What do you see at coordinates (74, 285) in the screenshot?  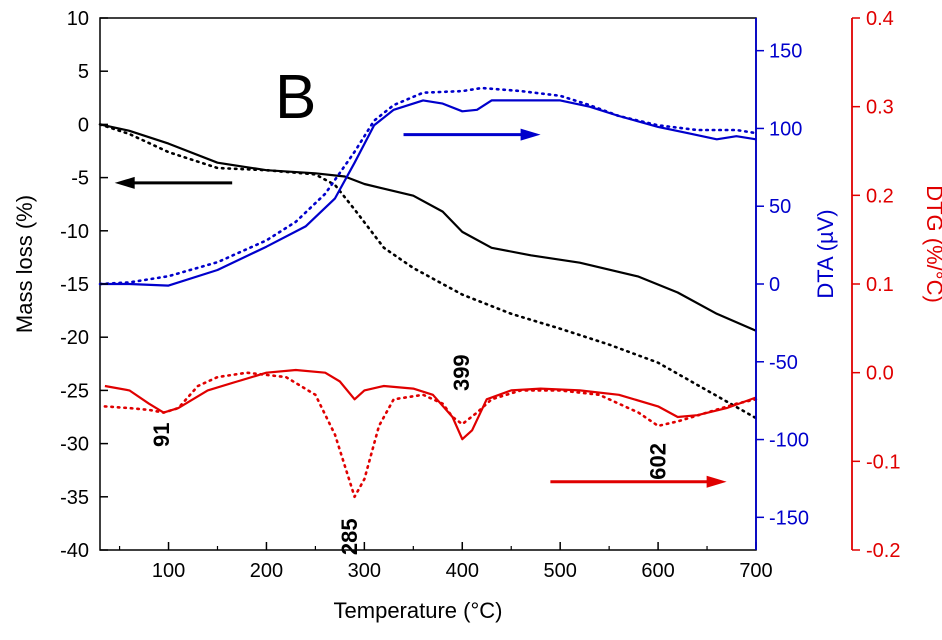 I see `left-tick-label: -15` at bounding box center [74, 285].